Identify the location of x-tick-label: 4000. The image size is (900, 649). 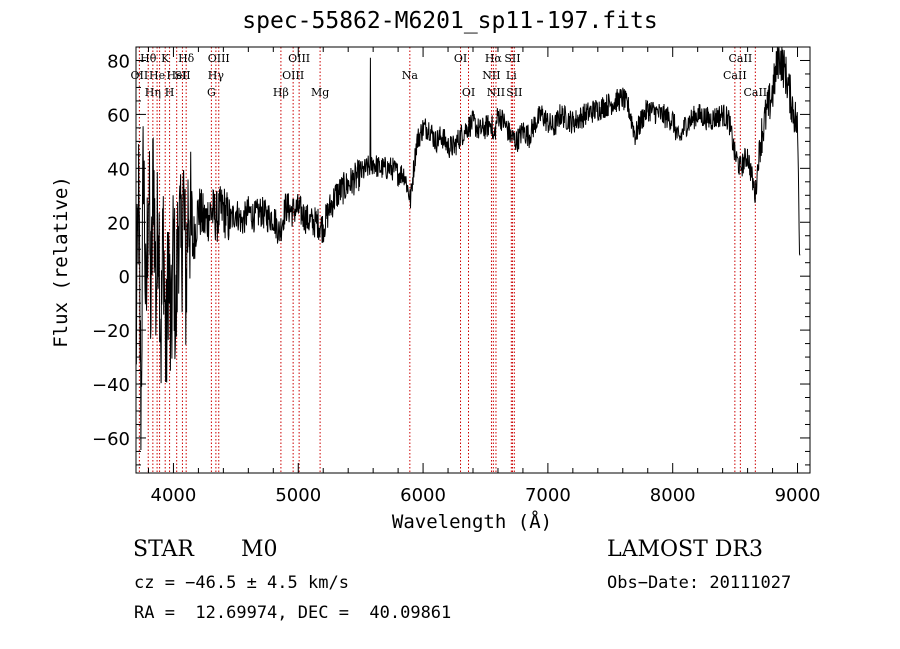
(174, 495).